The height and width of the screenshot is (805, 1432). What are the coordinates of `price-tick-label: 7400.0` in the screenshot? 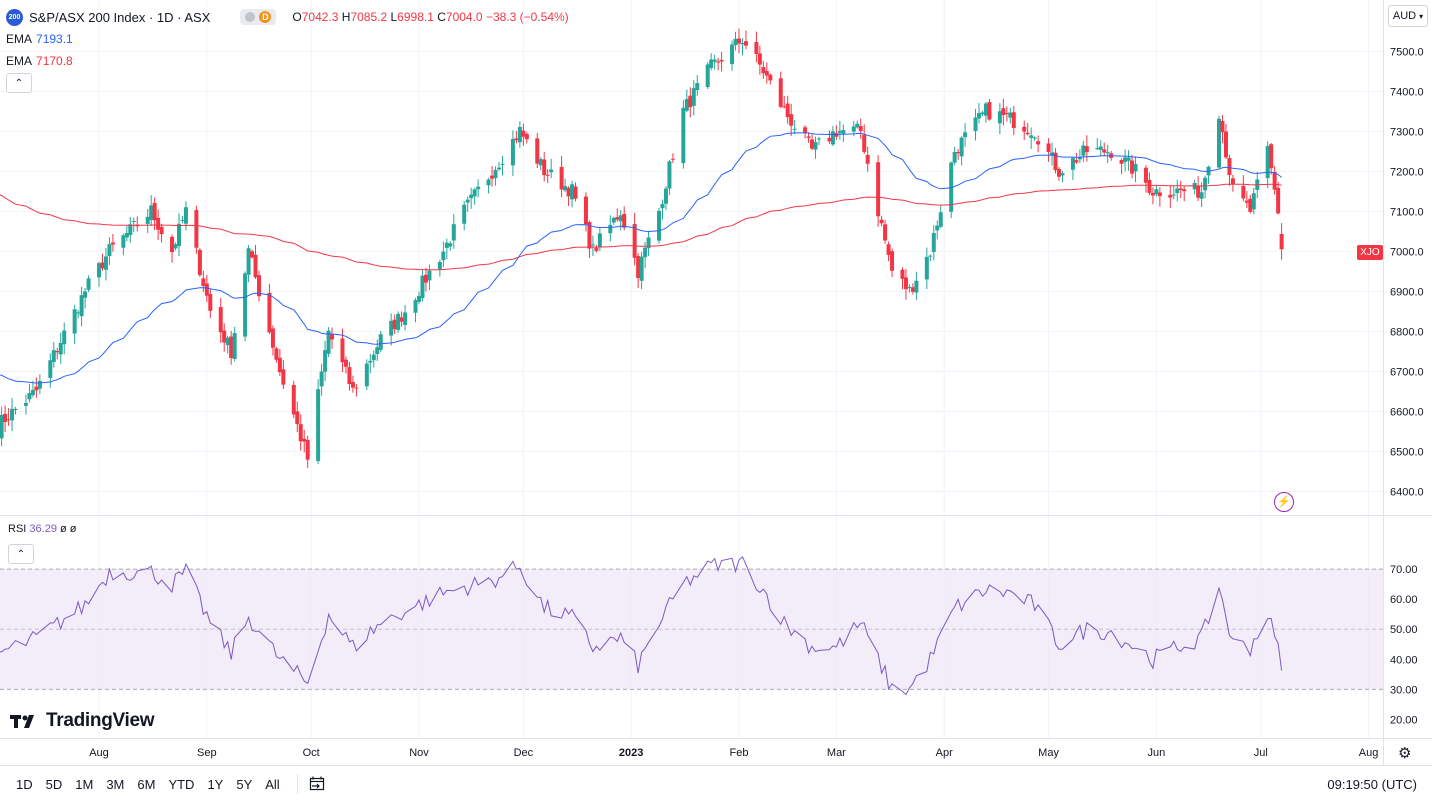 It's located at (1407, 92).